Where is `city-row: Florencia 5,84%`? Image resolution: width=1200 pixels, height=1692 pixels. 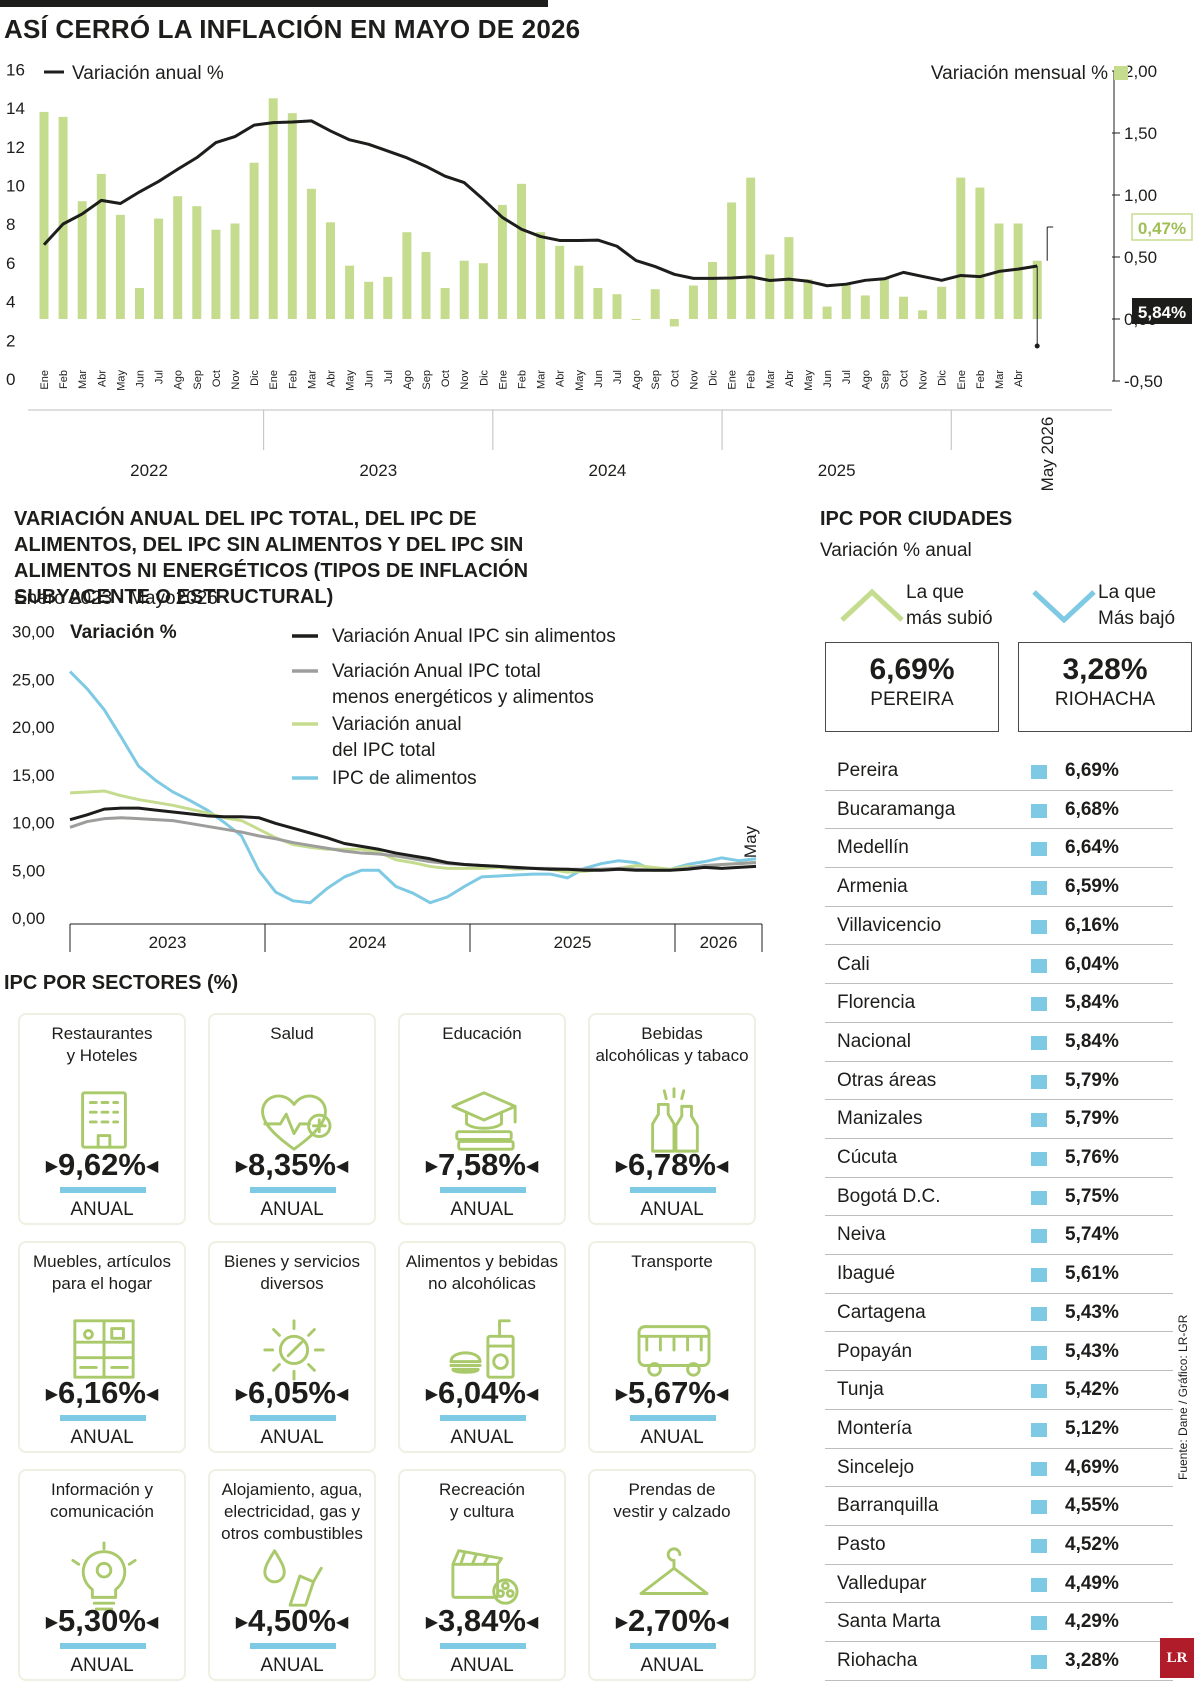 city-row: Florencia 5,84% is located at coordinates (999, 1003).